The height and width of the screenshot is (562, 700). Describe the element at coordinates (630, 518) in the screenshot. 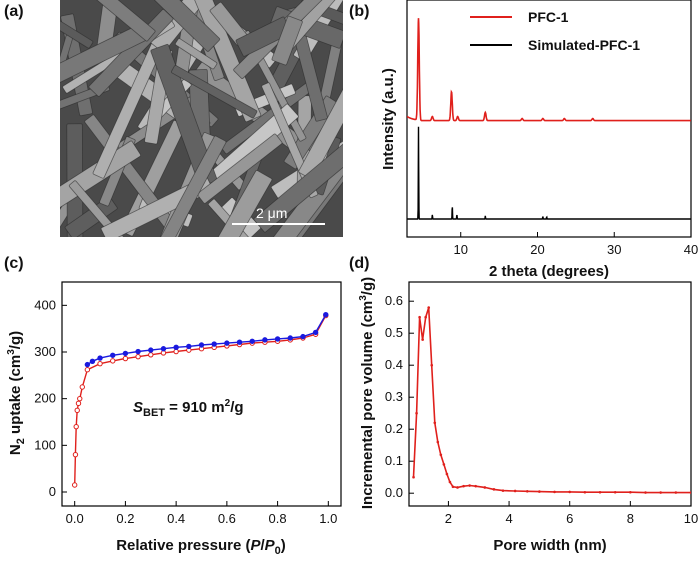

I see `d-x-tick-label: 8` at that location.